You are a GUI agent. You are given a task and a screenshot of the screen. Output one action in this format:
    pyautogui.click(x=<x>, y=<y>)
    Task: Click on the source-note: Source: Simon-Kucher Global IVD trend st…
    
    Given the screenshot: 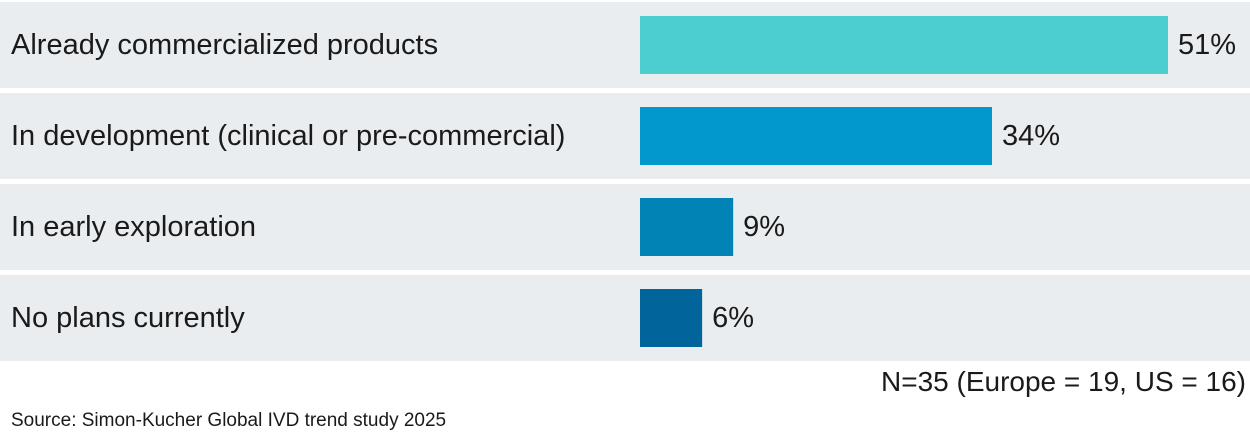 What is the action you would take?
    pyautogui.click(x=229, y=420)
    